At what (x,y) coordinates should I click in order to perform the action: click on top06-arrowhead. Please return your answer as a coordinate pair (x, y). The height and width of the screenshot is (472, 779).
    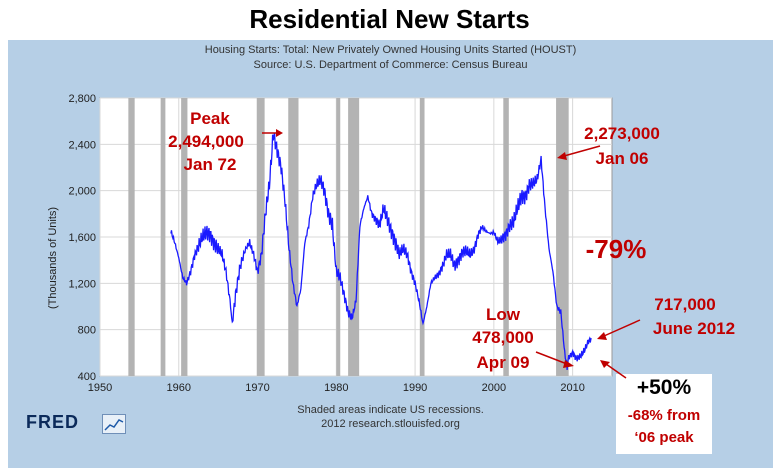
    Looking at the image, I should click on (562, 156).